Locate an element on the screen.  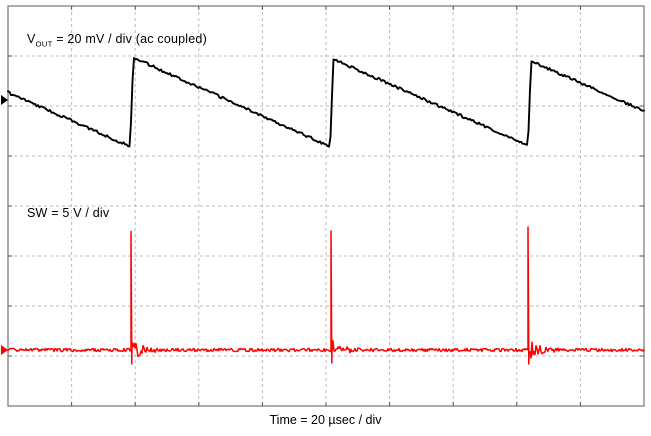
sw-ref-marker is located at coordinates (4, 350).